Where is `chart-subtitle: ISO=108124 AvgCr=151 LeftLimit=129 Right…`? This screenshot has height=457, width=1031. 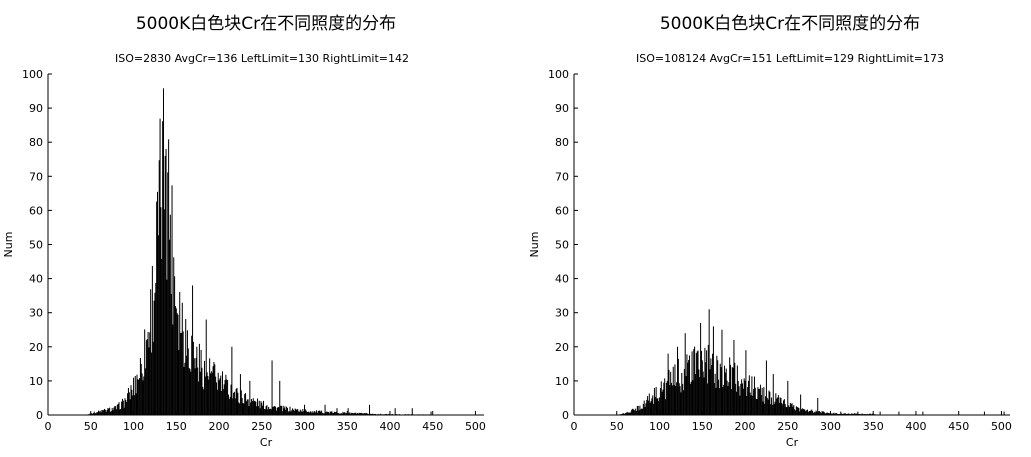
chart-subtitle: ISO=108124 AvgCr=151 LeftLimit=129 Right… is located at coordinates (790, 58).